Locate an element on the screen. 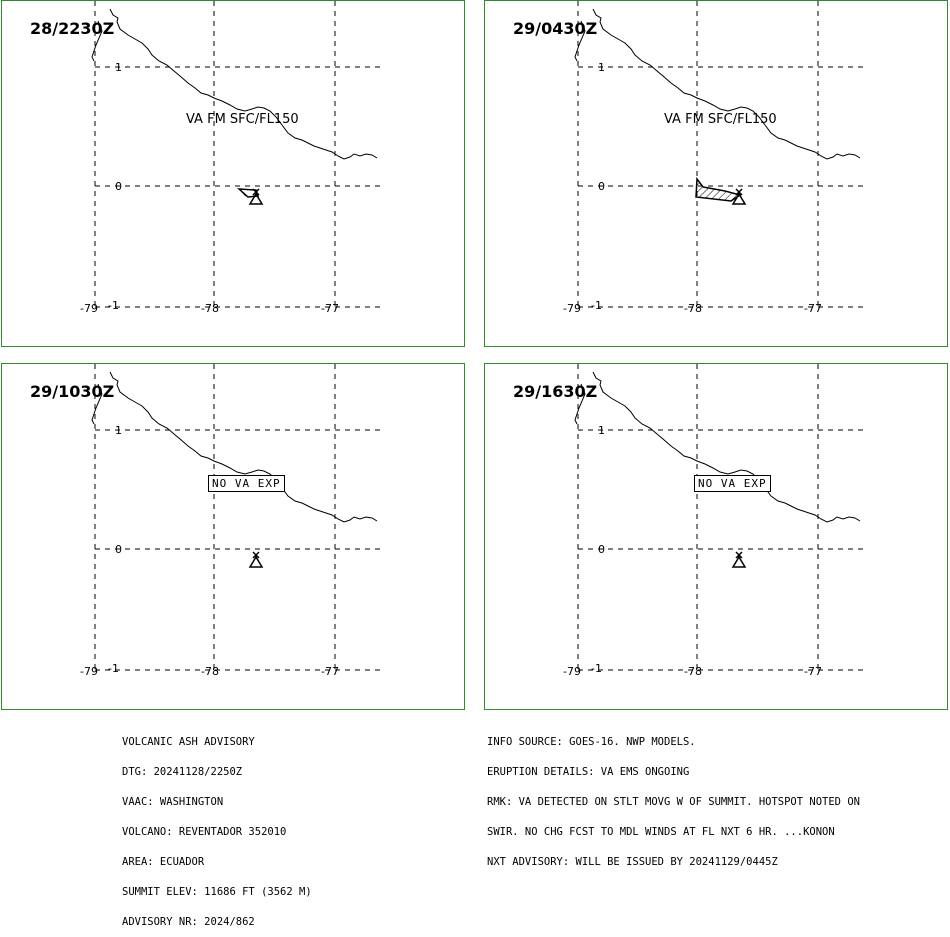 The image size is (950, 937). advisory-number: ADVISORY NR: 2024/862 is located at coordinates (188, 922).